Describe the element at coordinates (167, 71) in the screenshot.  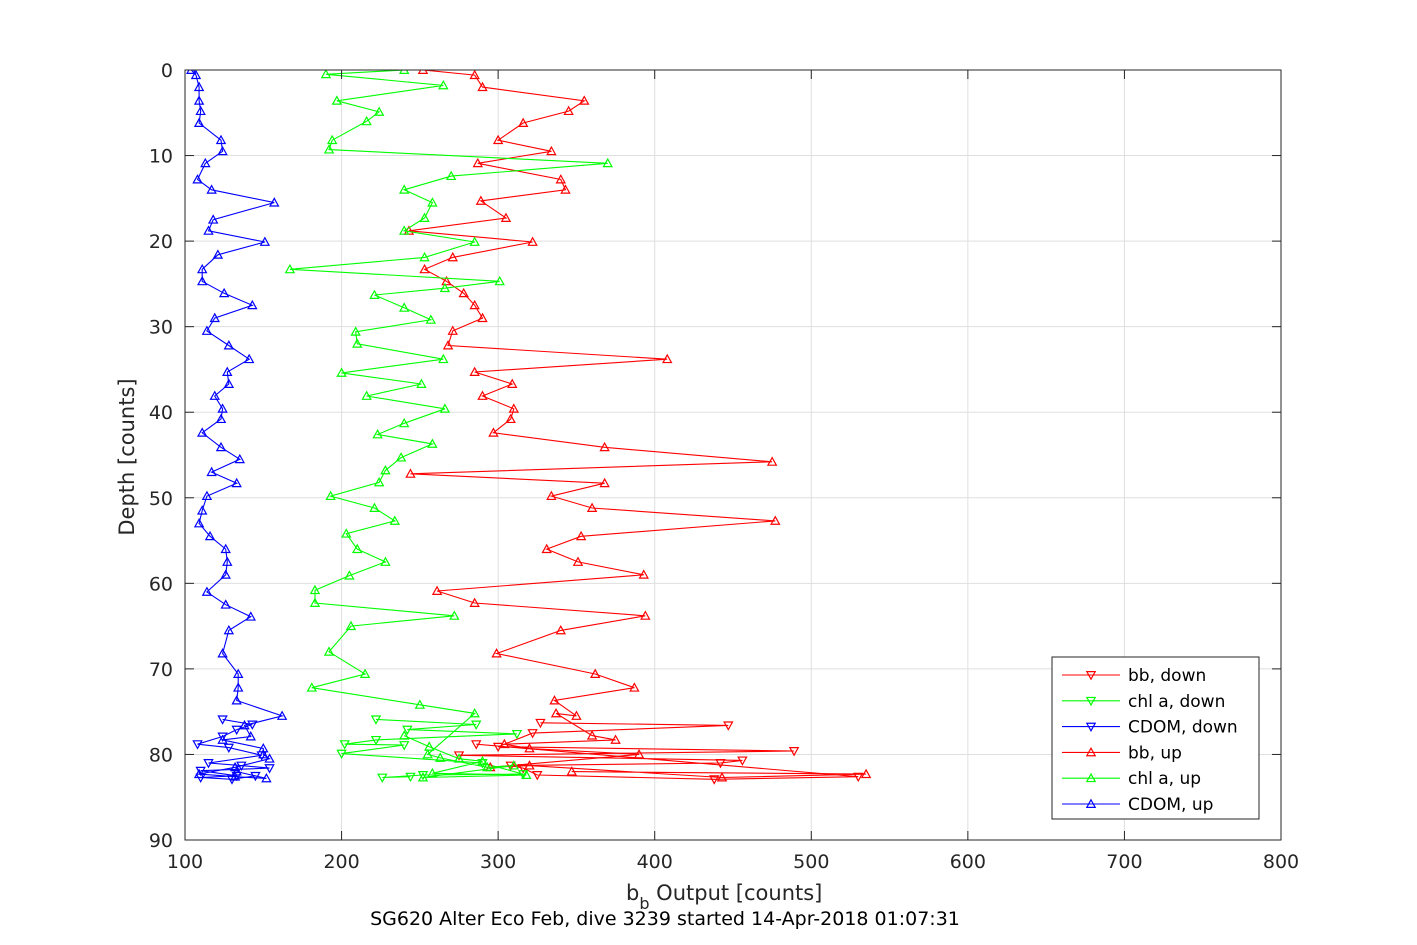
I see `y-tick-label: 0` at that location.